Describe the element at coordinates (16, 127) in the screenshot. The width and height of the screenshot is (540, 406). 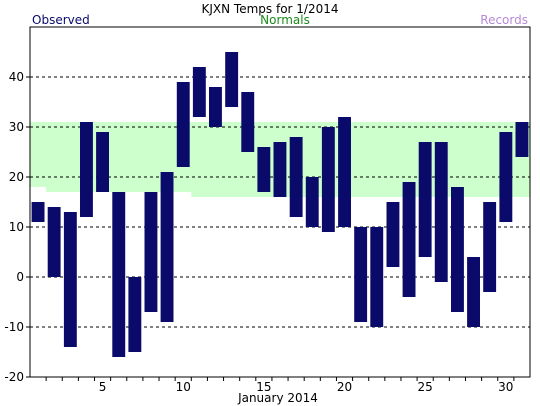
I see `y-tick-label-30: 30` at that location.